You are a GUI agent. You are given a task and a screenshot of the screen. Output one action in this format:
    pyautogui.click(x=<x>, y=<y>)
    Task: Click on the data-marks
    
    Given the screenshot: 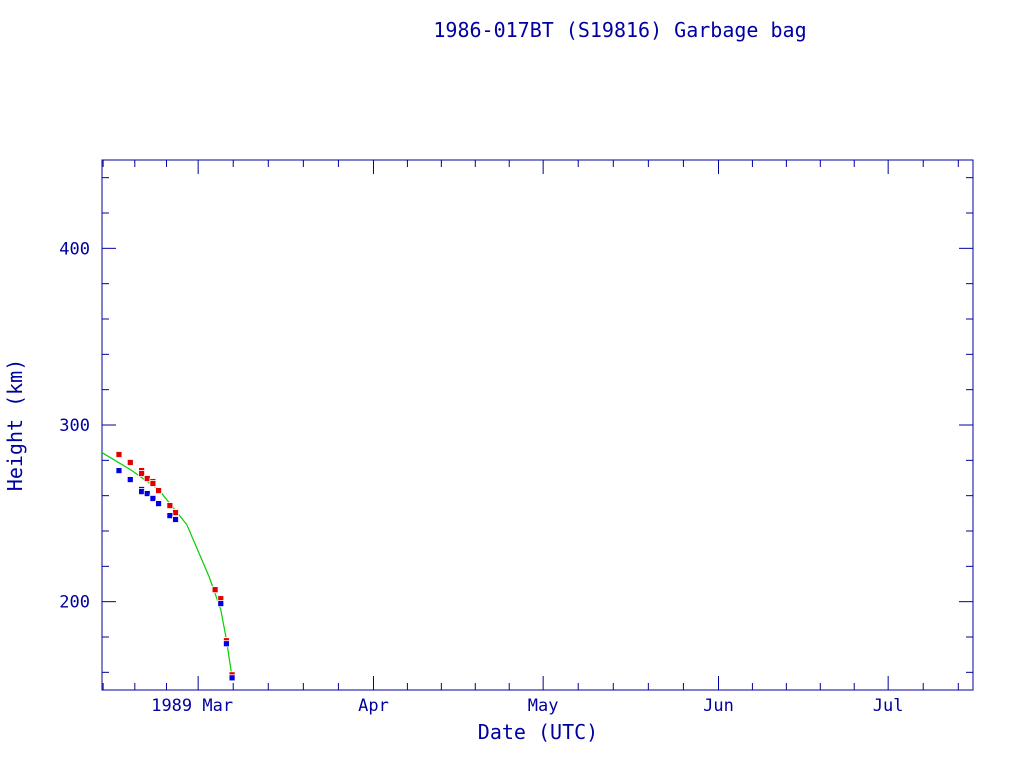 What is the action you would take?
    pyautogui.click(x=168, y=566)
    